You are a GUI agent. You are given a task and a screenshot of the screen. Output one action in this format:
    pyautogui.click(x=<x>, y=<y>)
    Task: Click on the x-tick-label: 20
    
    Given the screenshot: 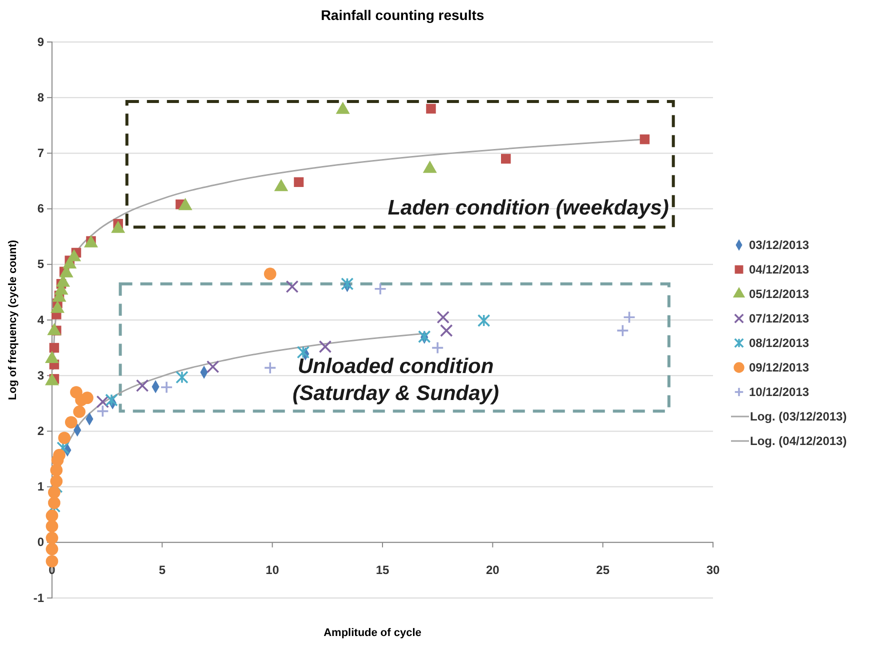 What is the action you would take?
    pyautogui.click(x=493, y=570)
    